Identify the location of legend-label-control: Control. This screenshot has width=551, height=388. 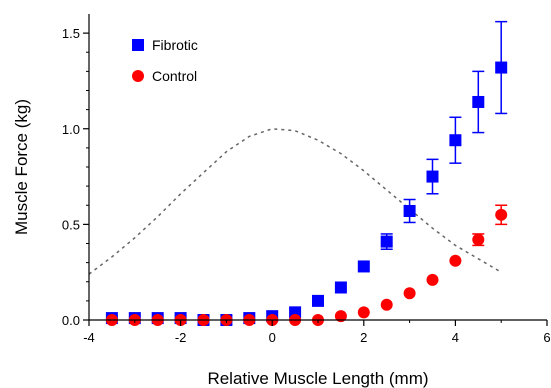
(174, 76).